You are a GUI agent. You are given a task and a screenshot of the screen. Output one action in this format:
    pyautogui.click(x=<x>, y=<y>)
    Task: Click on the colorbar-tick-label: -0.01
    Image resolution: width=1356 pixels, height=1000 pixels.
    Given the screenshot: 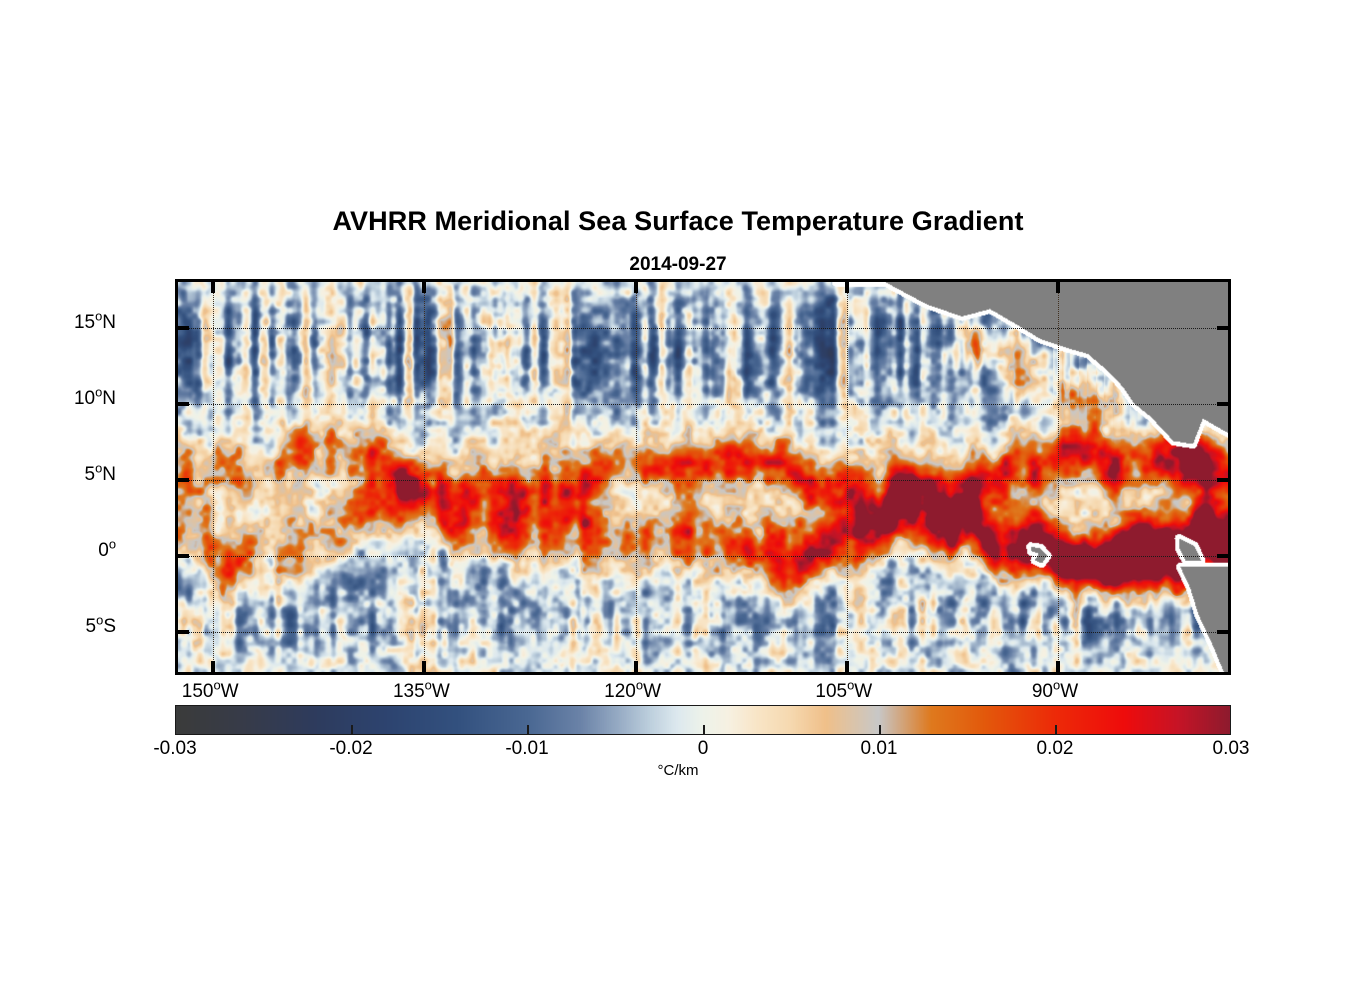 What is the action you would take?
    pyautogui.click(x=527, y=748)
    